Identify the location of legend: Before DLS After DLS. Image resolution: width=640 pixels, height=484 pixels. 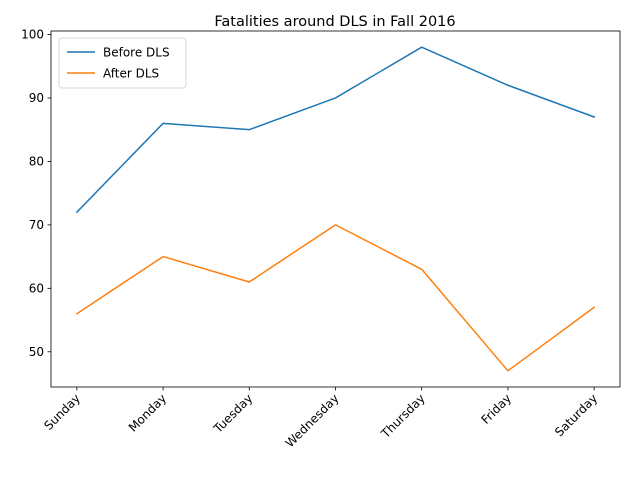
(122, 63).